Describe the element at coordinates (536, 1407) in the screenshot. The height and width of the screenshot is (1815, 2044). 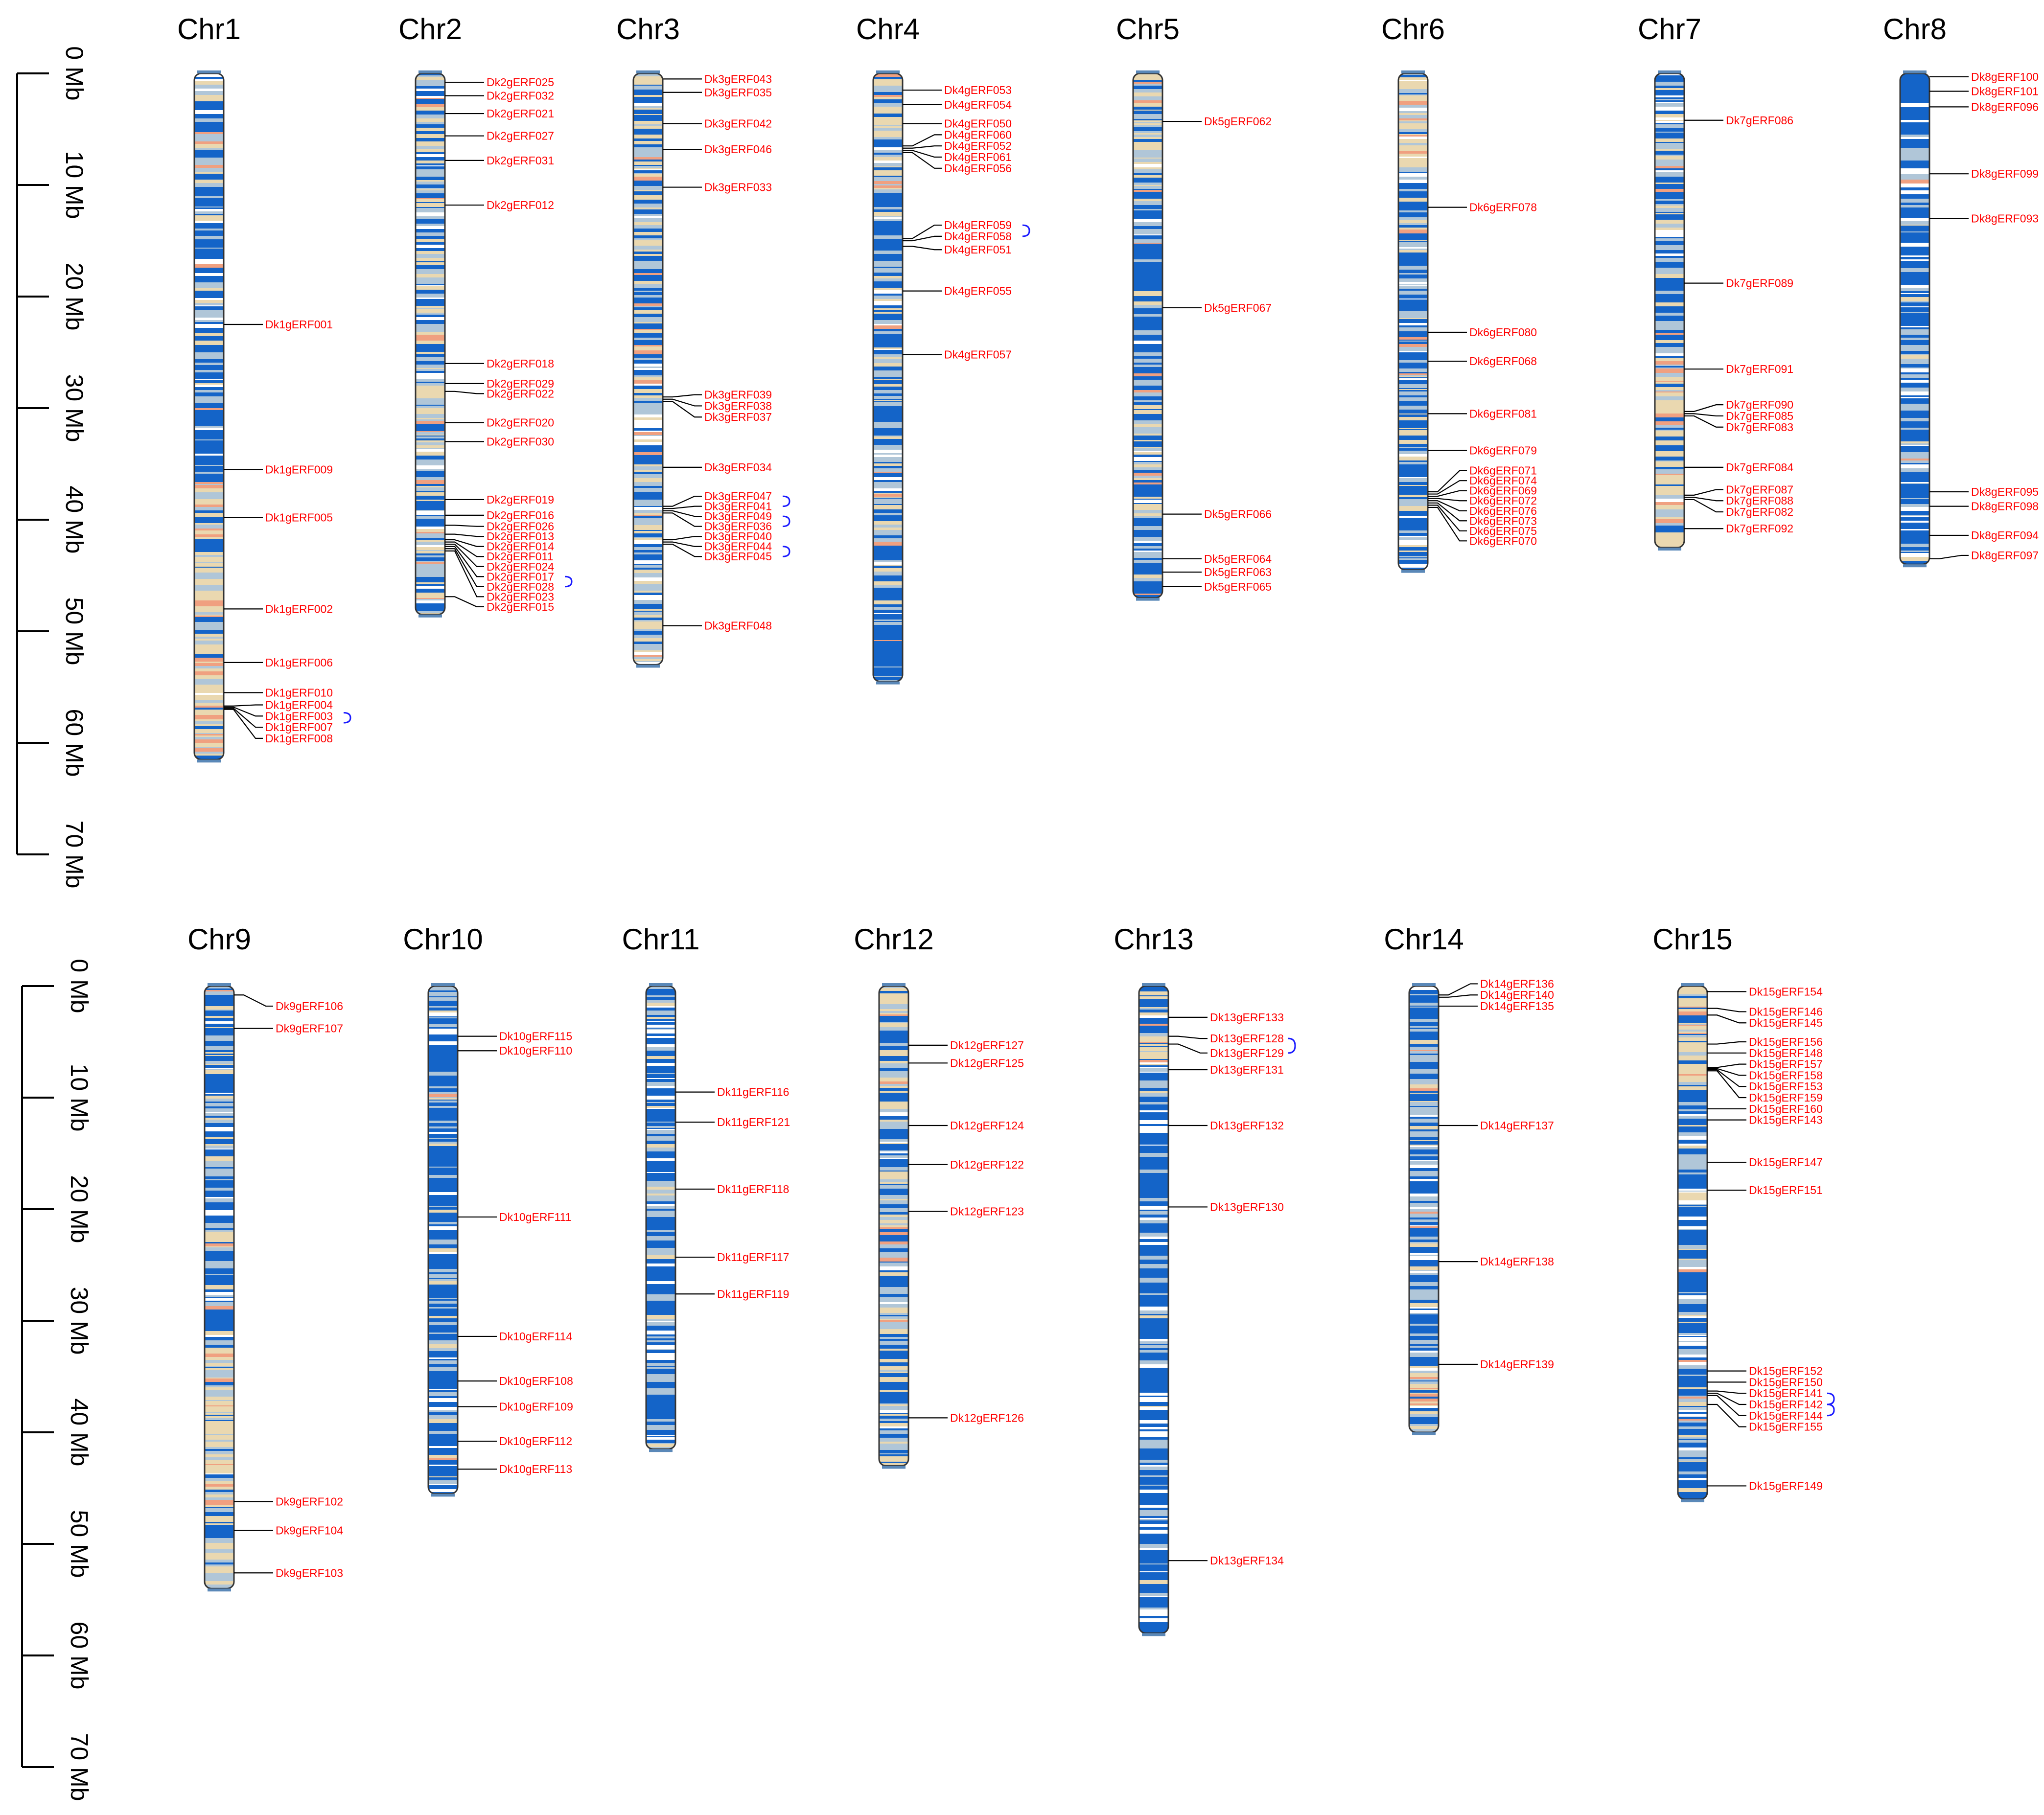
I see `gene-label: Dk10gERF109` at that location.